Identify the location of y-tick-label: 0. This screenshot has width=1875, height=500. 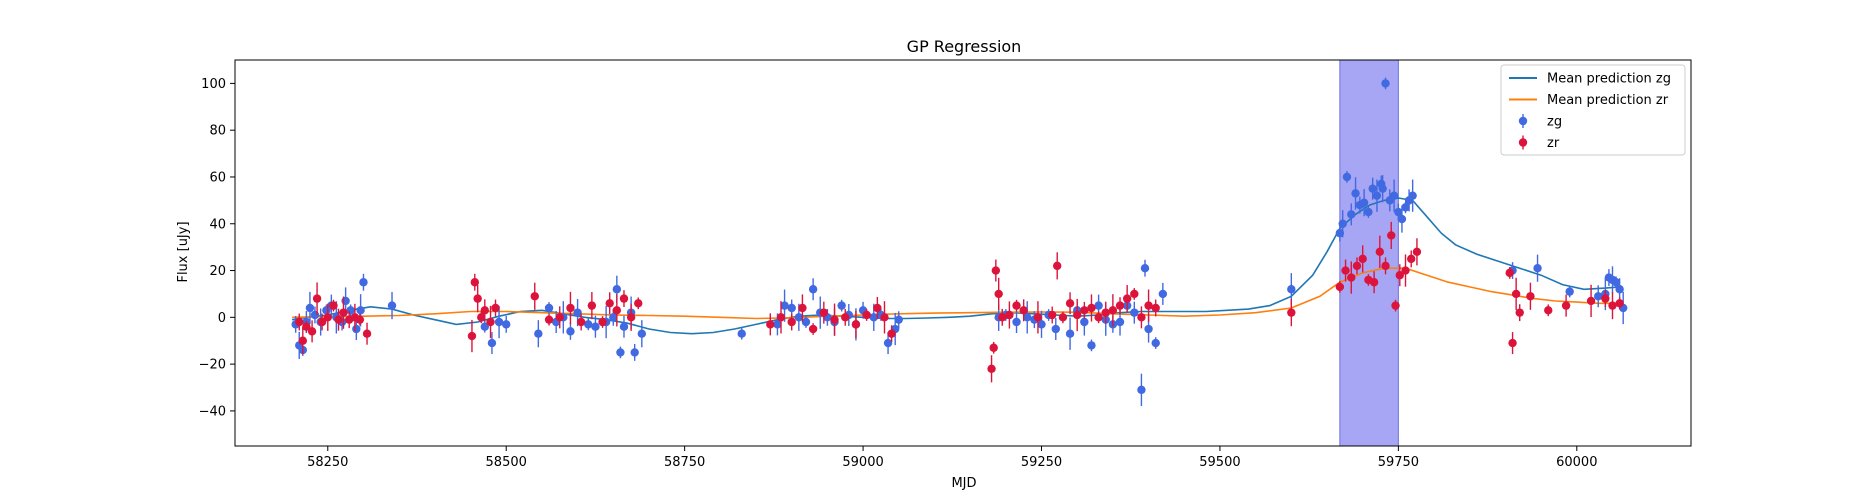
(222, 318).